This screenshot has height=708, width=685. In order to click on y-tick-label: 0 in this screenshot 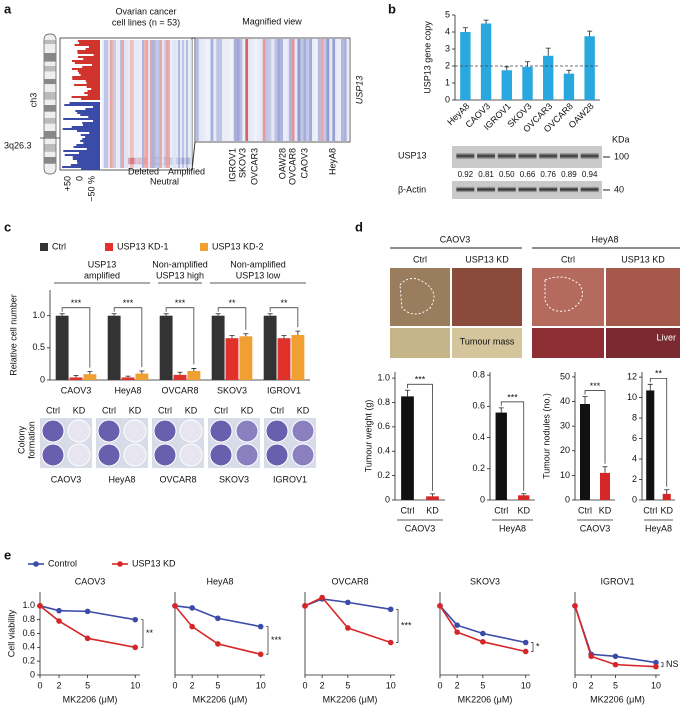, I will do `click(32, 674)`.